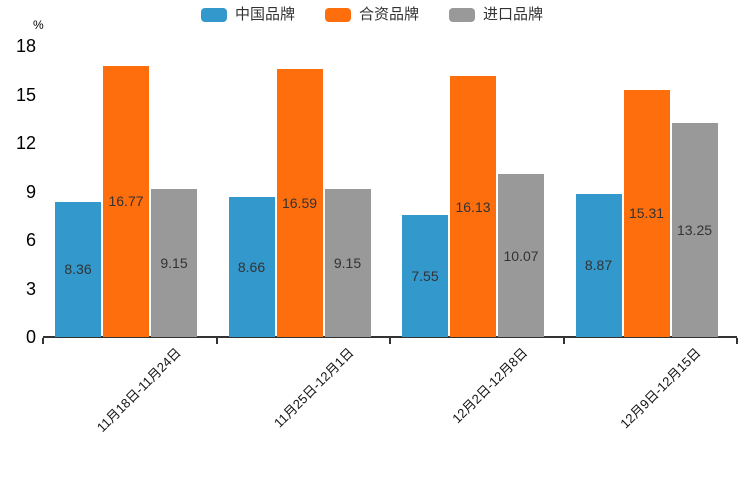 This screenshot has height=496, width=744. What do you see at coordinates (25, 143) in the screenshot?
I see `y-tick-label: 12` at bounding box center [25, 143].